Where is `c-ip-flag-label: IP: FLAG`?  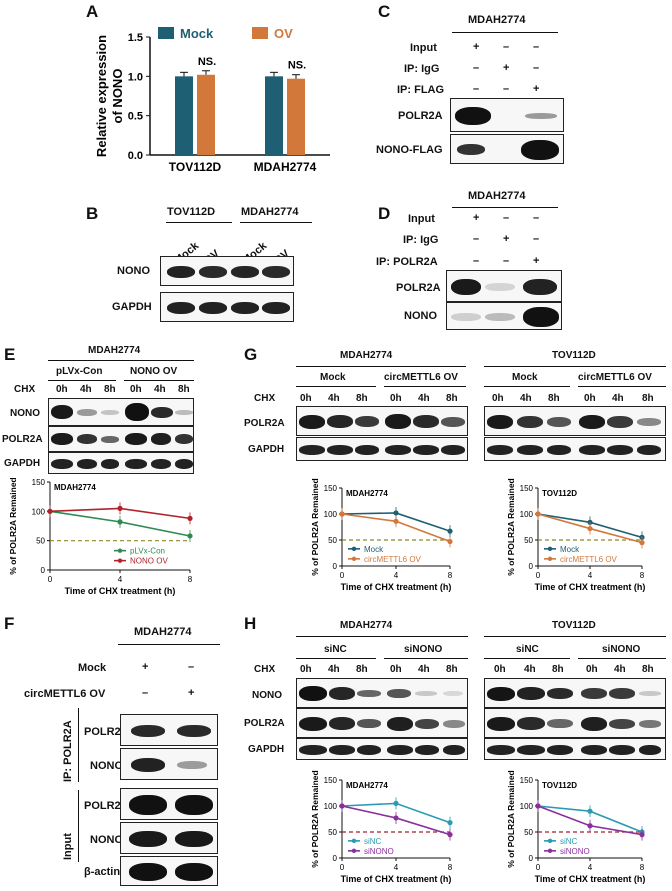
c-ip-flag-label: IP: FLAG is located at coordinates (421, 90).